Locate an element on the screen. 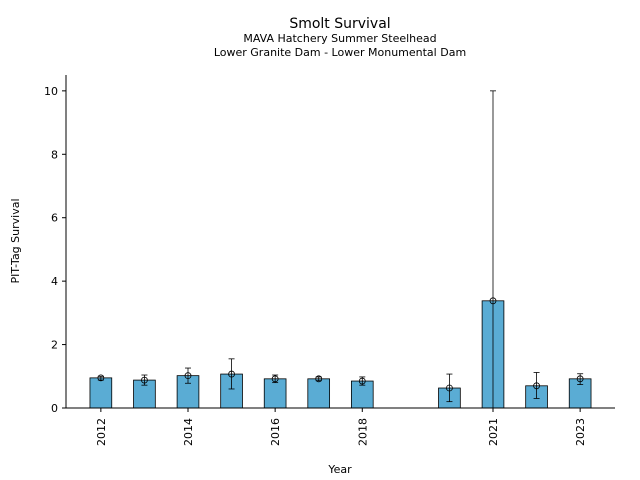  x-tick-label-2023: 2023 is located at coordinates (580, 432).